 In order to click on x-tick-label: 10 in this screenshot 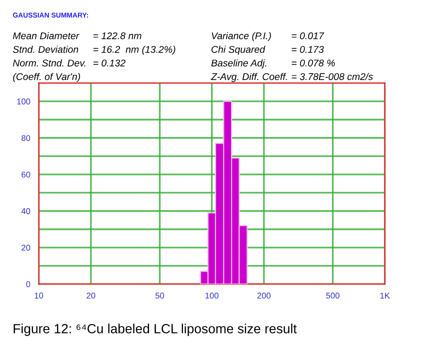, I will do `click(39, 295)`.